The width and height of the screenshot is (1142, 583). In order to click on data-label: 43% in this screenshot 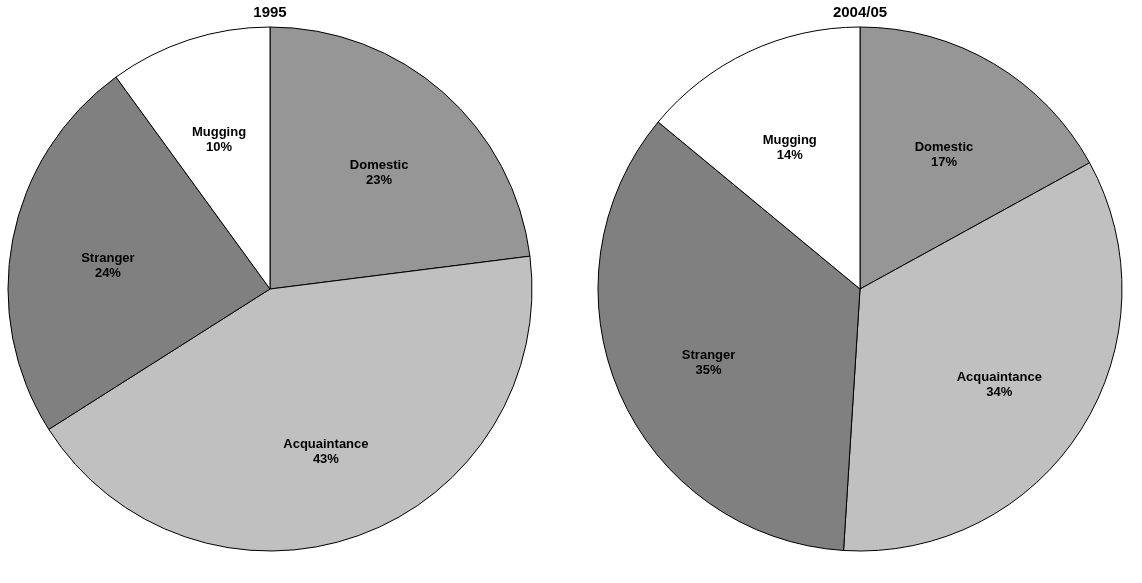, I will do `click(326, 459)`.